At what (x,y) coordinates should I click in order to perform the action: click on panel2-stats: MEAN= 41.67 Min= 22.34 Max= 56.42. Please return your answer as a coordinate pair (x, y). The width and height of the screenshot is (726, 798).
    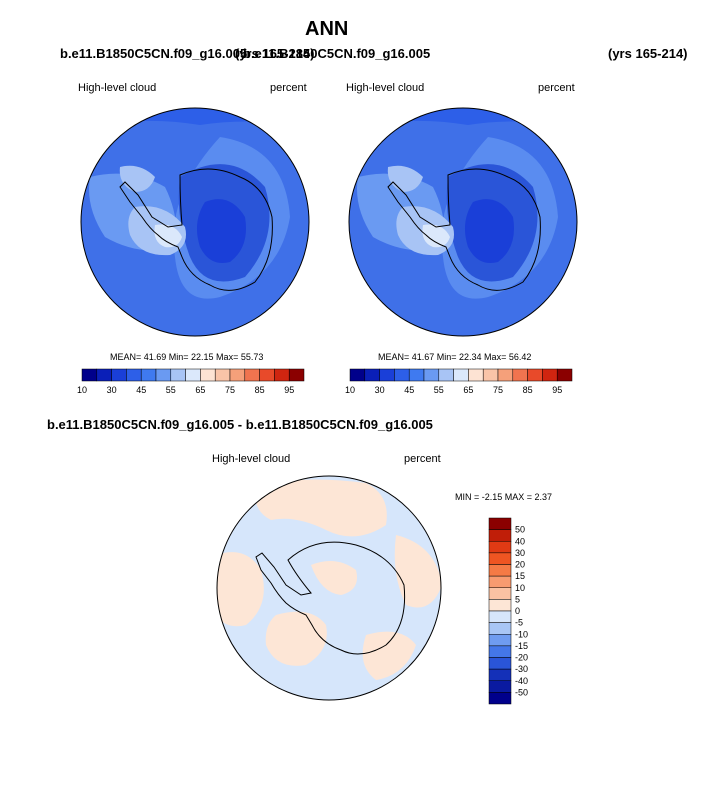
    Looking at the image, I should click on (455, 357).